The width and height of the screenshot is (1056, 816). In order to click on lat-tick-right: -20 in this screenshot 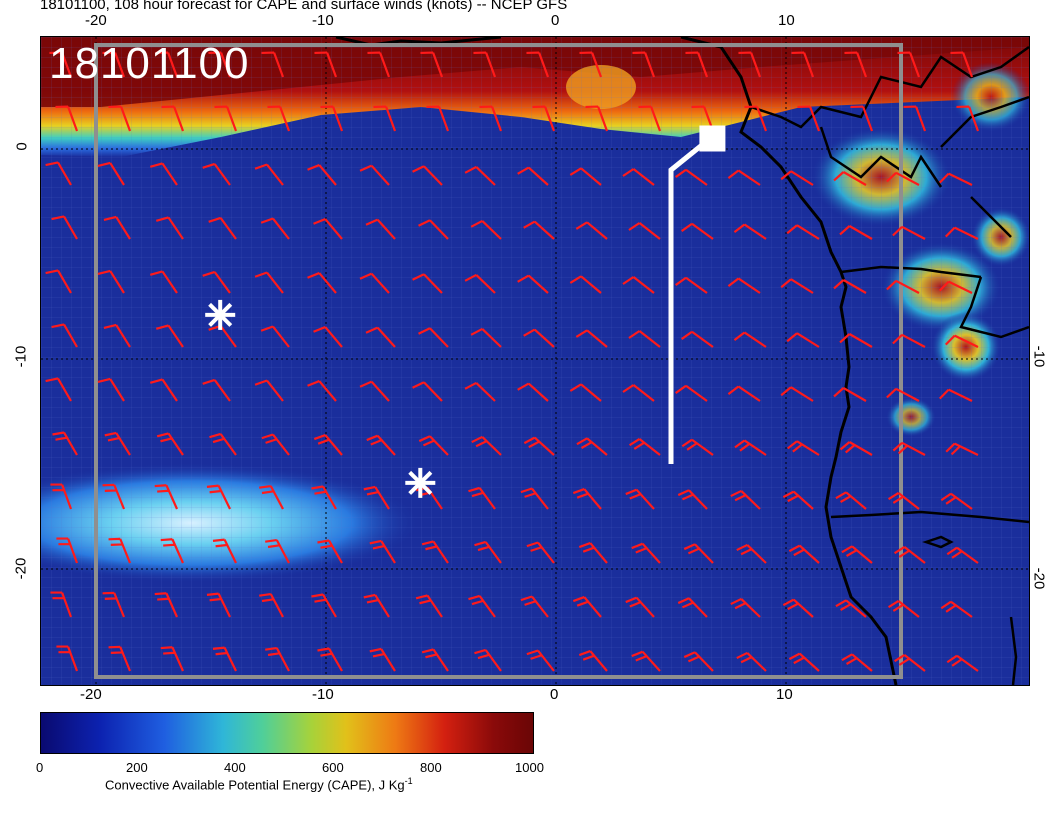, I will do `click(1039, 578)`.